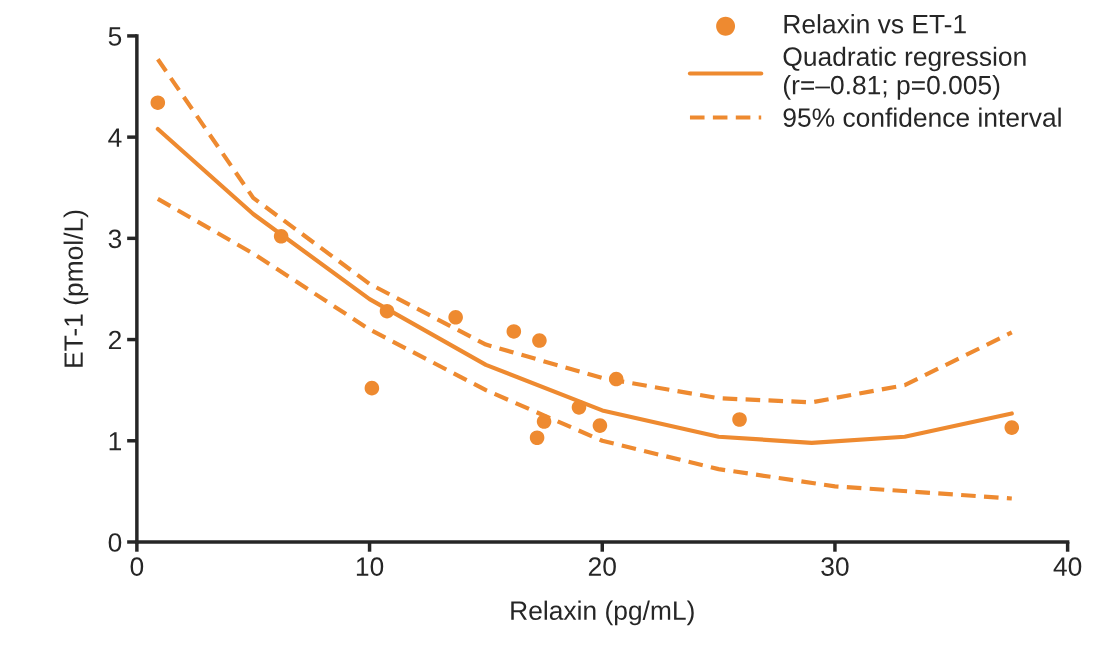 This screenshot has width=1095, height=653. What do you see at coordinates (835, 566) in the screenshot?
I see `x-tick-label: 30` at bounding box center [835, 566].